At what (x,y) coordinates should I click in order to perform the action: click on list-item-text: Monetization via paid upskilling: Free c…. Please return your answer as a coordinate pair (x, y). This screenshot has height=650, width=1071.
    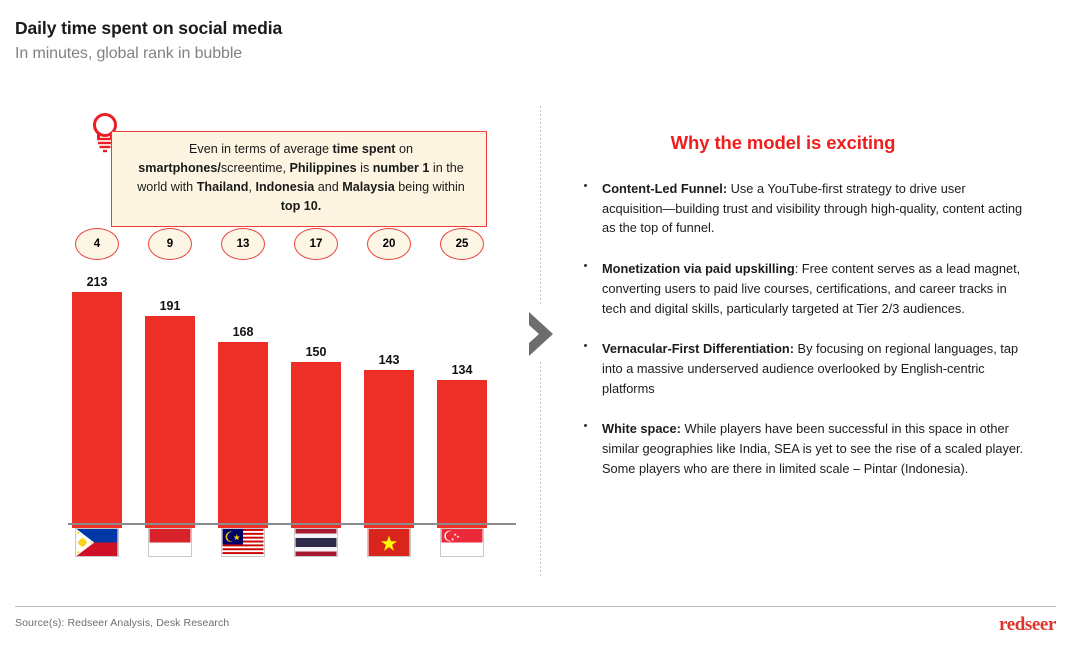
    Looking at the image, I should click on (811, 288).